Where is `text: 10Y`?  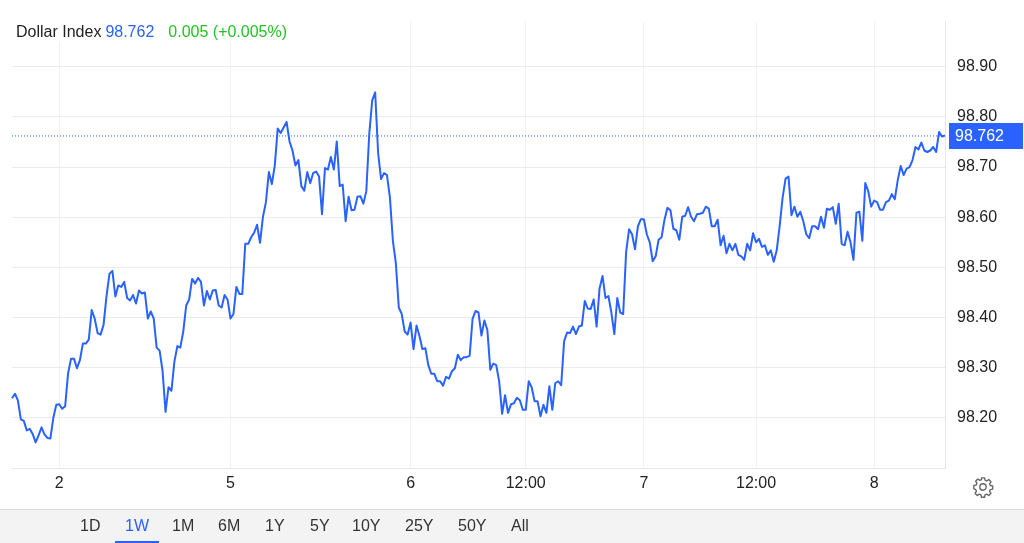
text: 10Y is located at coordinates (366, 526).